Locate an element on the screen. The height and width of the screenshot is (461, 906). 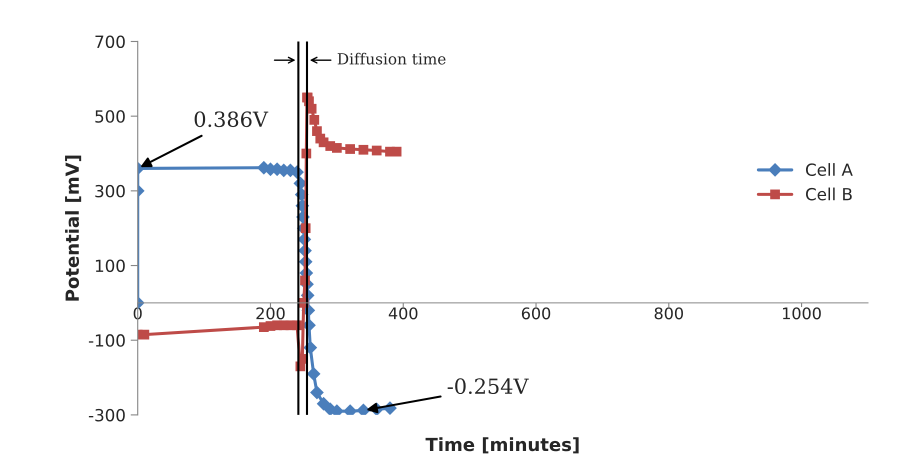
y-tick-label: -100 is located at coordinates (106, 340).